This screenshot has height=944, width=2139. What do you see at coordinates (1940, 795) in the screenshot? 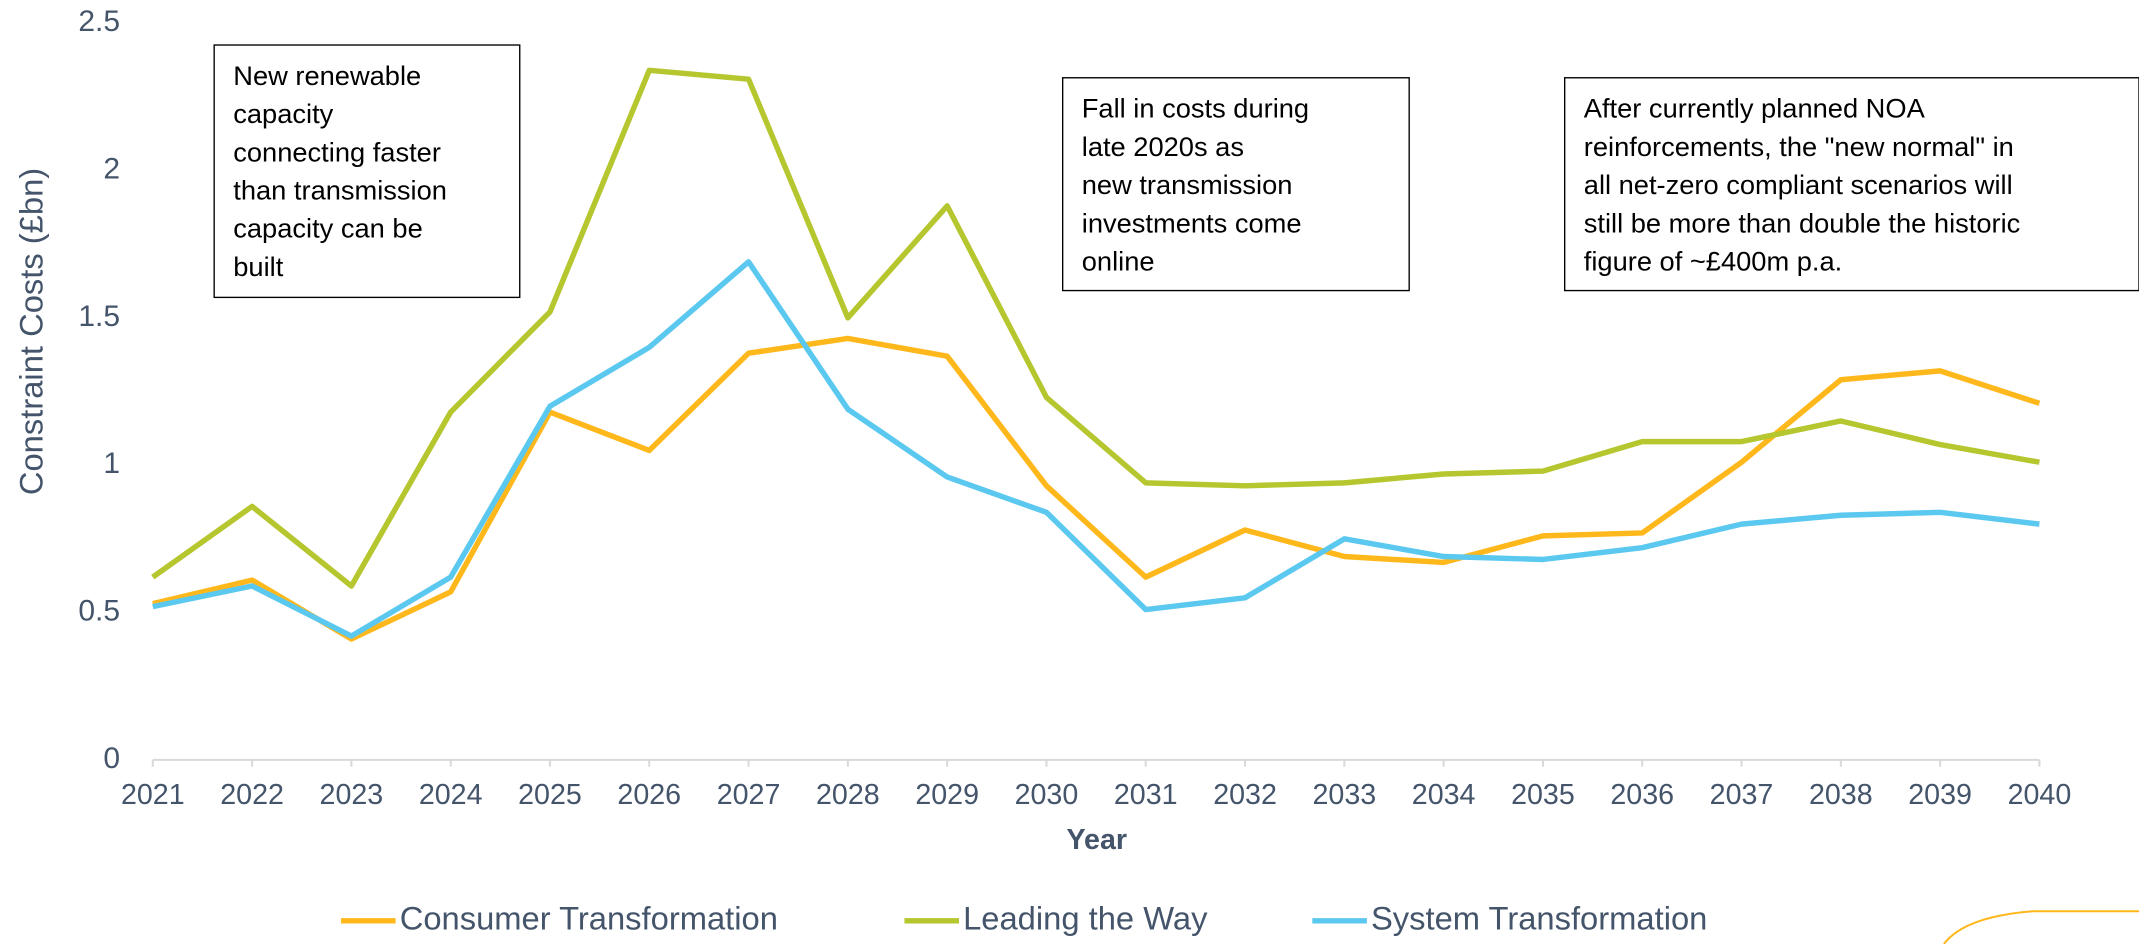
I see `x-tick-label: 2039` at bounding box center [1940, 795].